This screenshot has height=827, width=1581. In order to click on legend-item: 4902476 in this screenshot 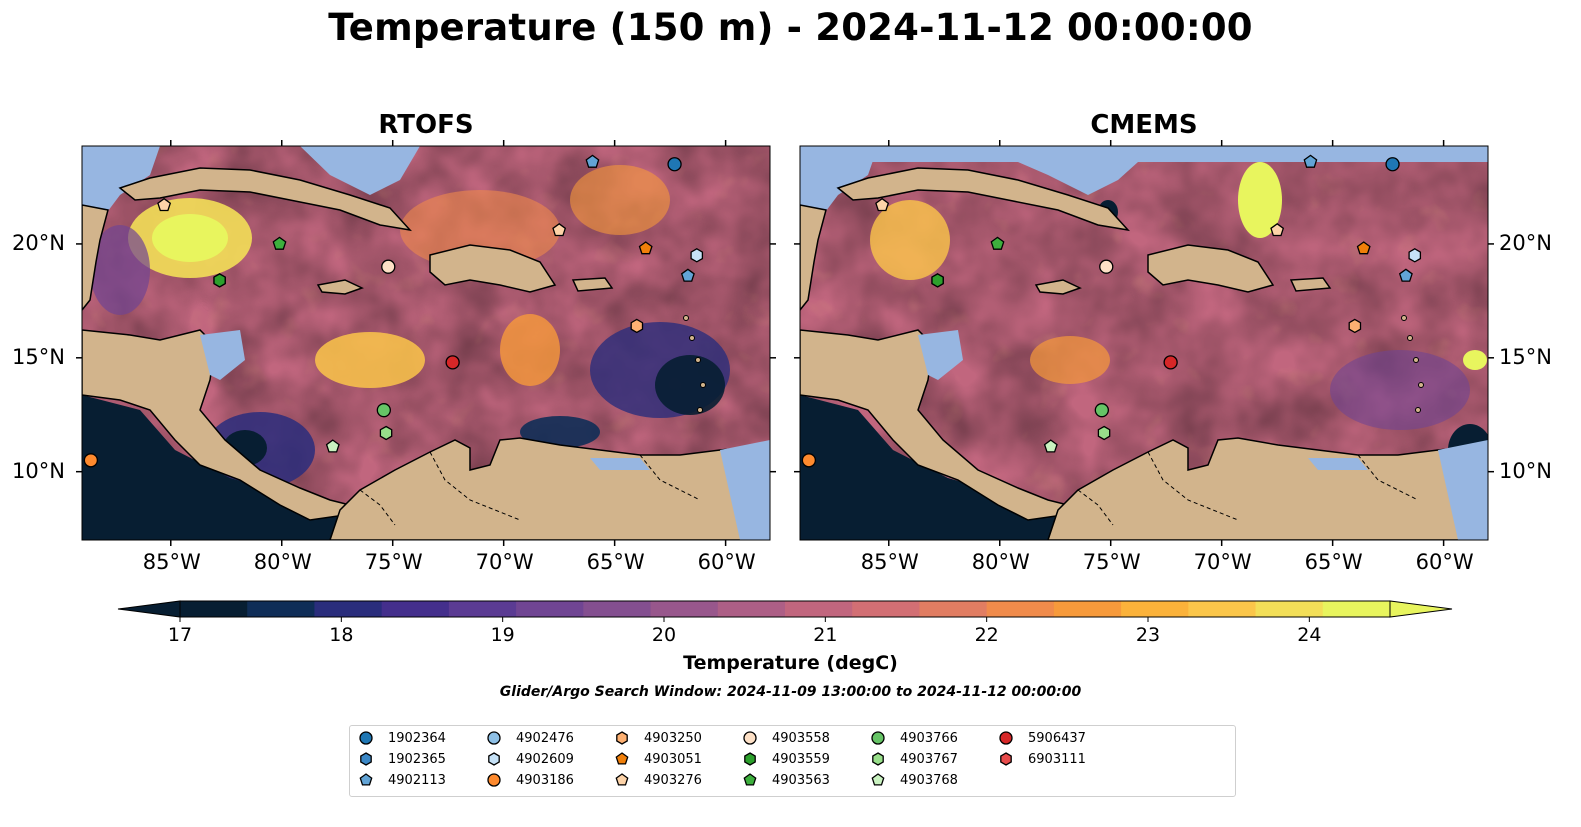, I will do `click(530, 738)`.